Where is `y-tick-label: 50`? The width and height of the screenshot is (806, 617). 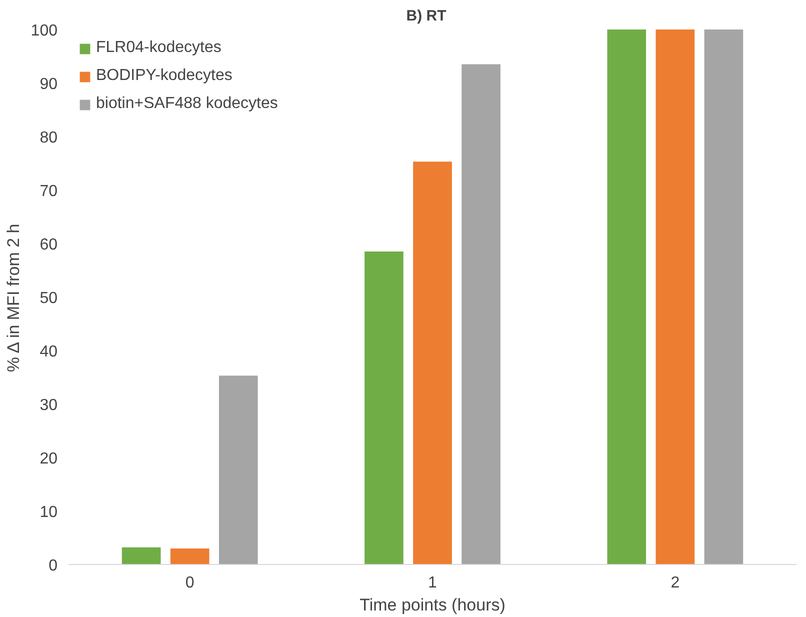
y-tick-label: 50 is located at coordinates (49, 298).